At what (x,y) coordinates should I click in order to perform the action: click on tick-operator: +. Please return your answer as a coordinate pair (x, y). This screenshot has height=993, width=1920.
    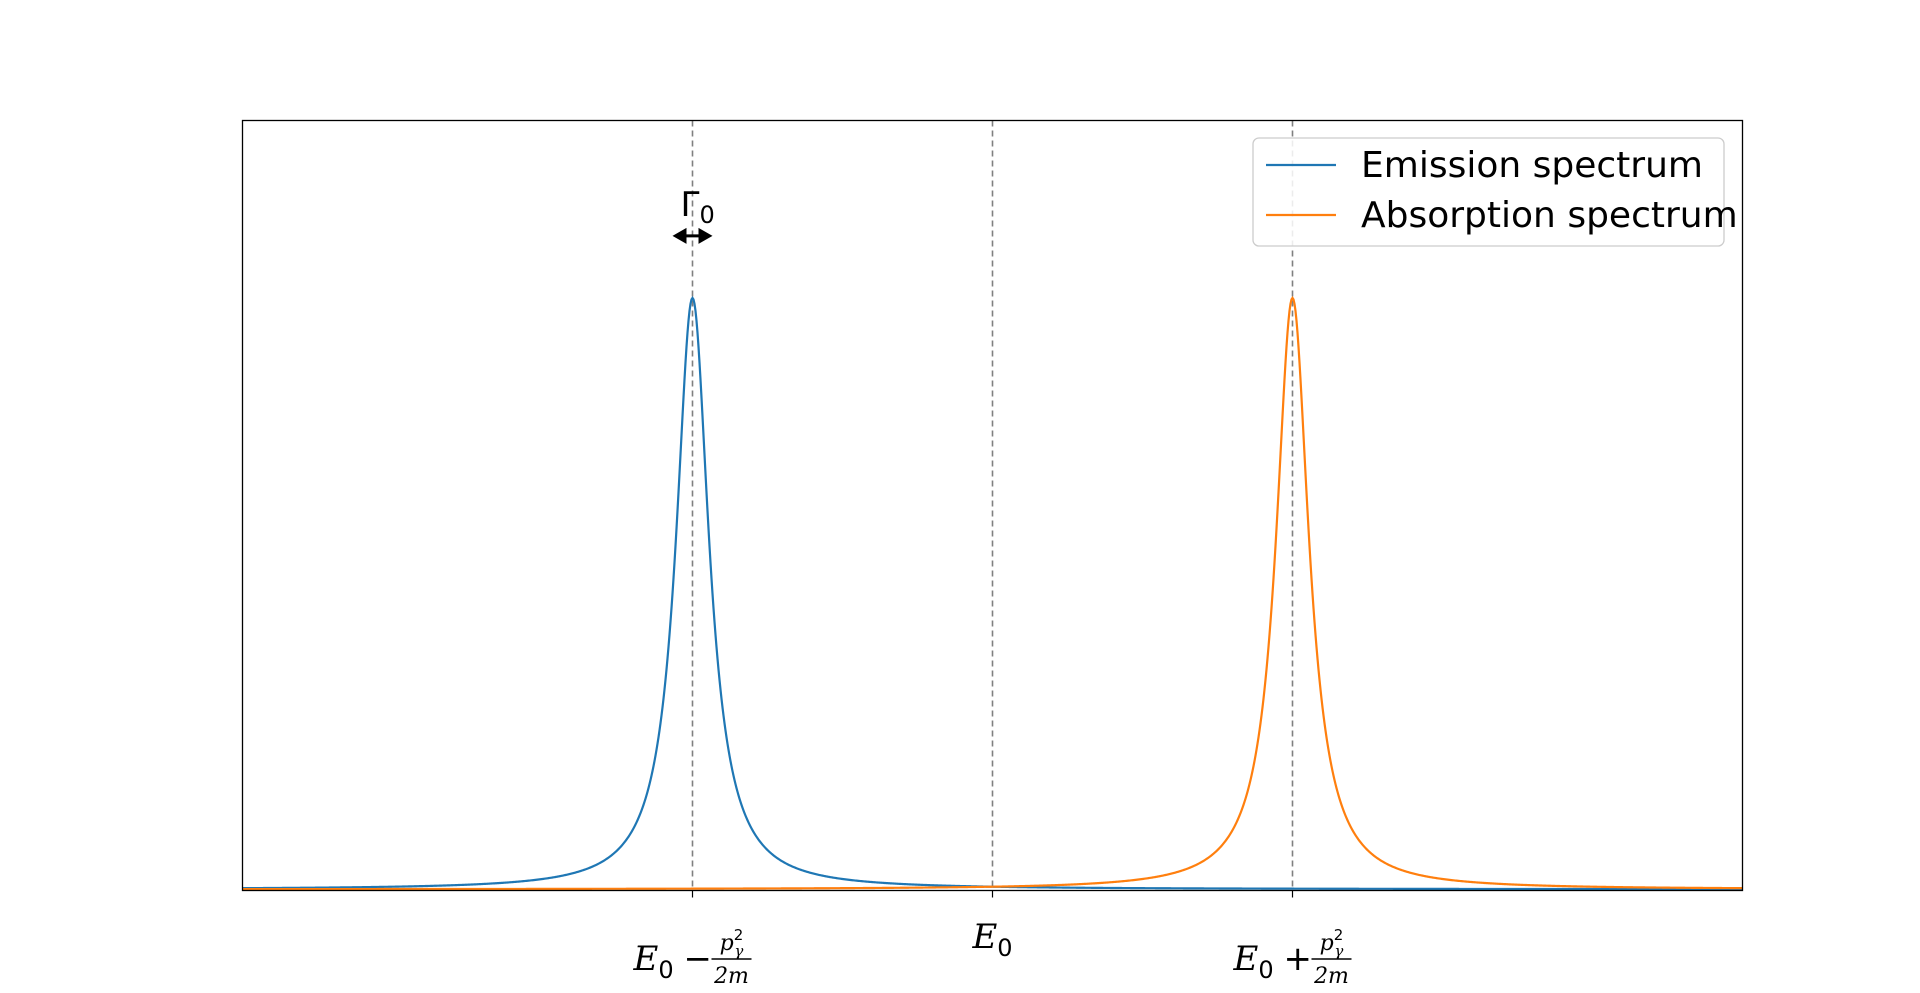
    Looking at the image, I should click on (1298, 959).